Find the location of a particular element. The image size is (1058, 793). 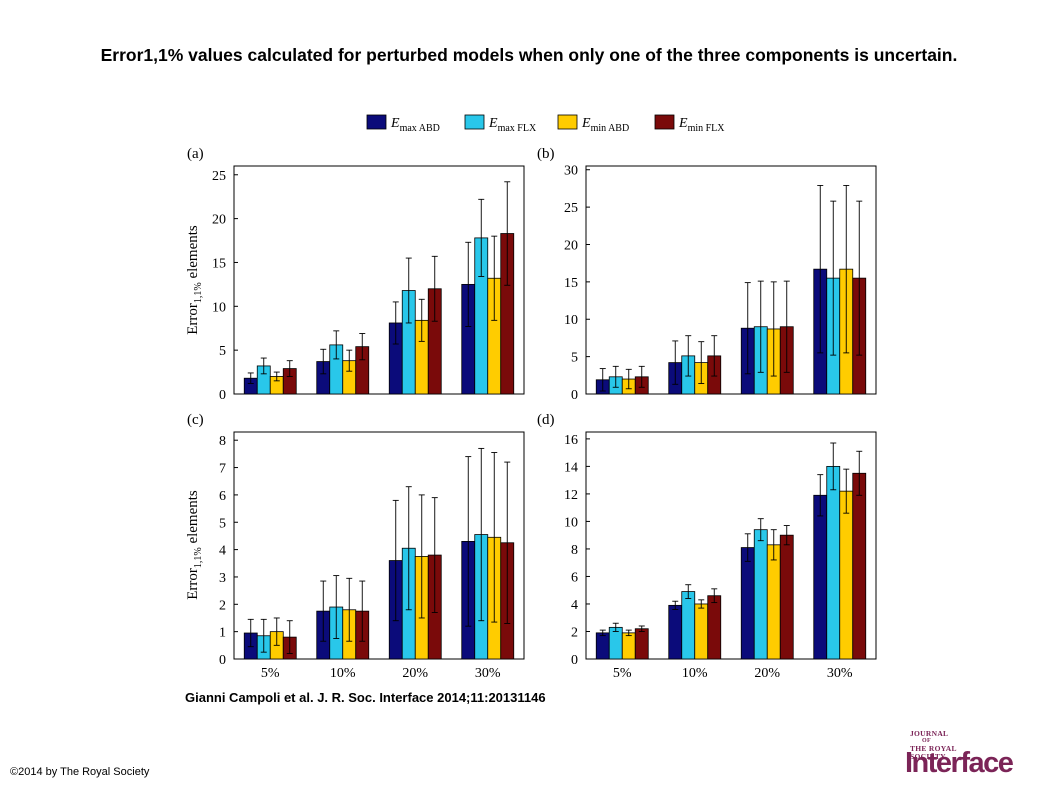

chart-panel: (d) 0 2 4 6 8 10 12 14 16 5% 10% 20% 30% is located at coordinates (707, 546).